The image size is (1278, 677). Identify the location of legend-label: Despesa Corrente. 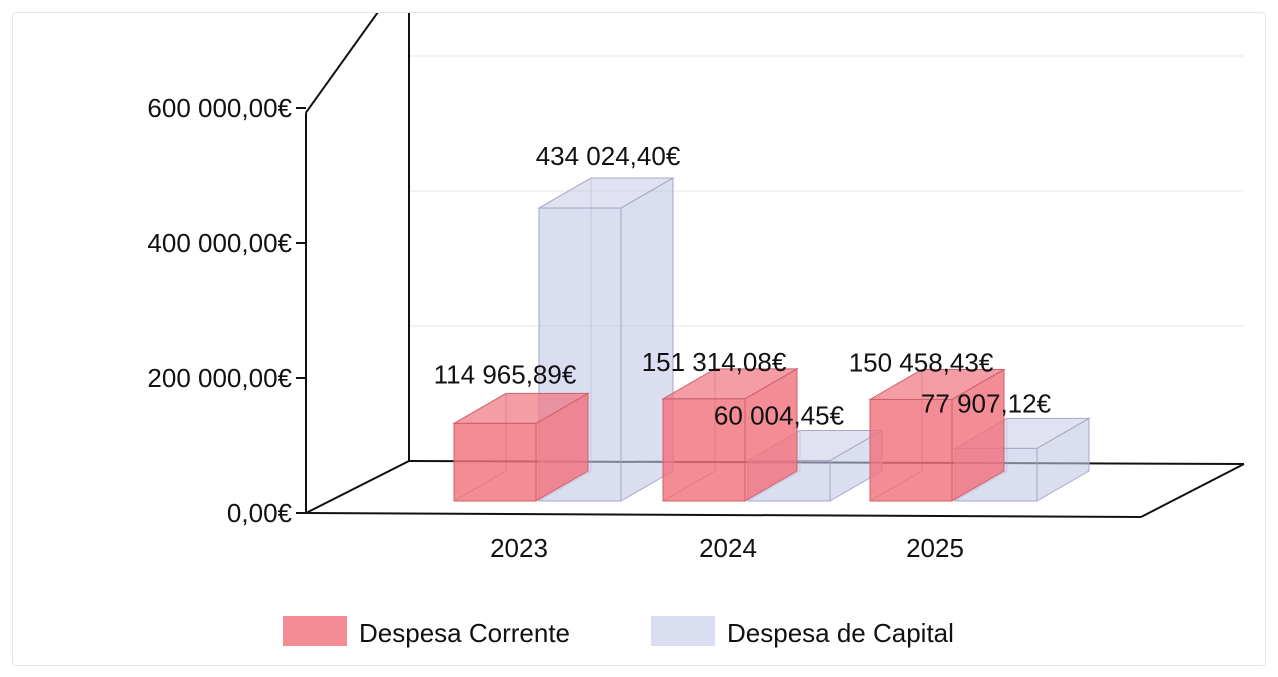
(464, 633).